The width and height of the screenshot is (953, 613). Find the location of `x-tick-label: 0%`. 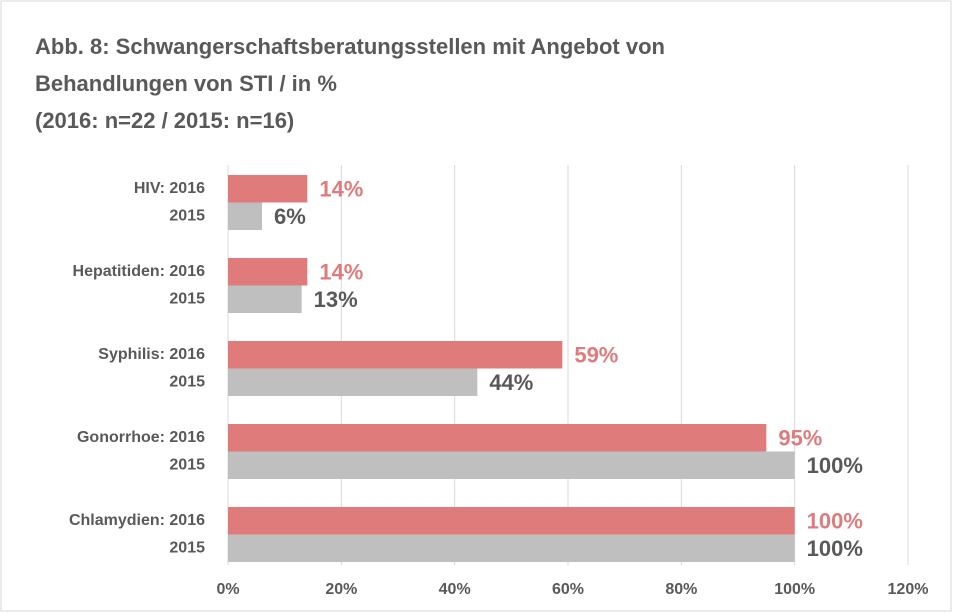

x-tick-label: 0% is located at coordinates (227, 589).